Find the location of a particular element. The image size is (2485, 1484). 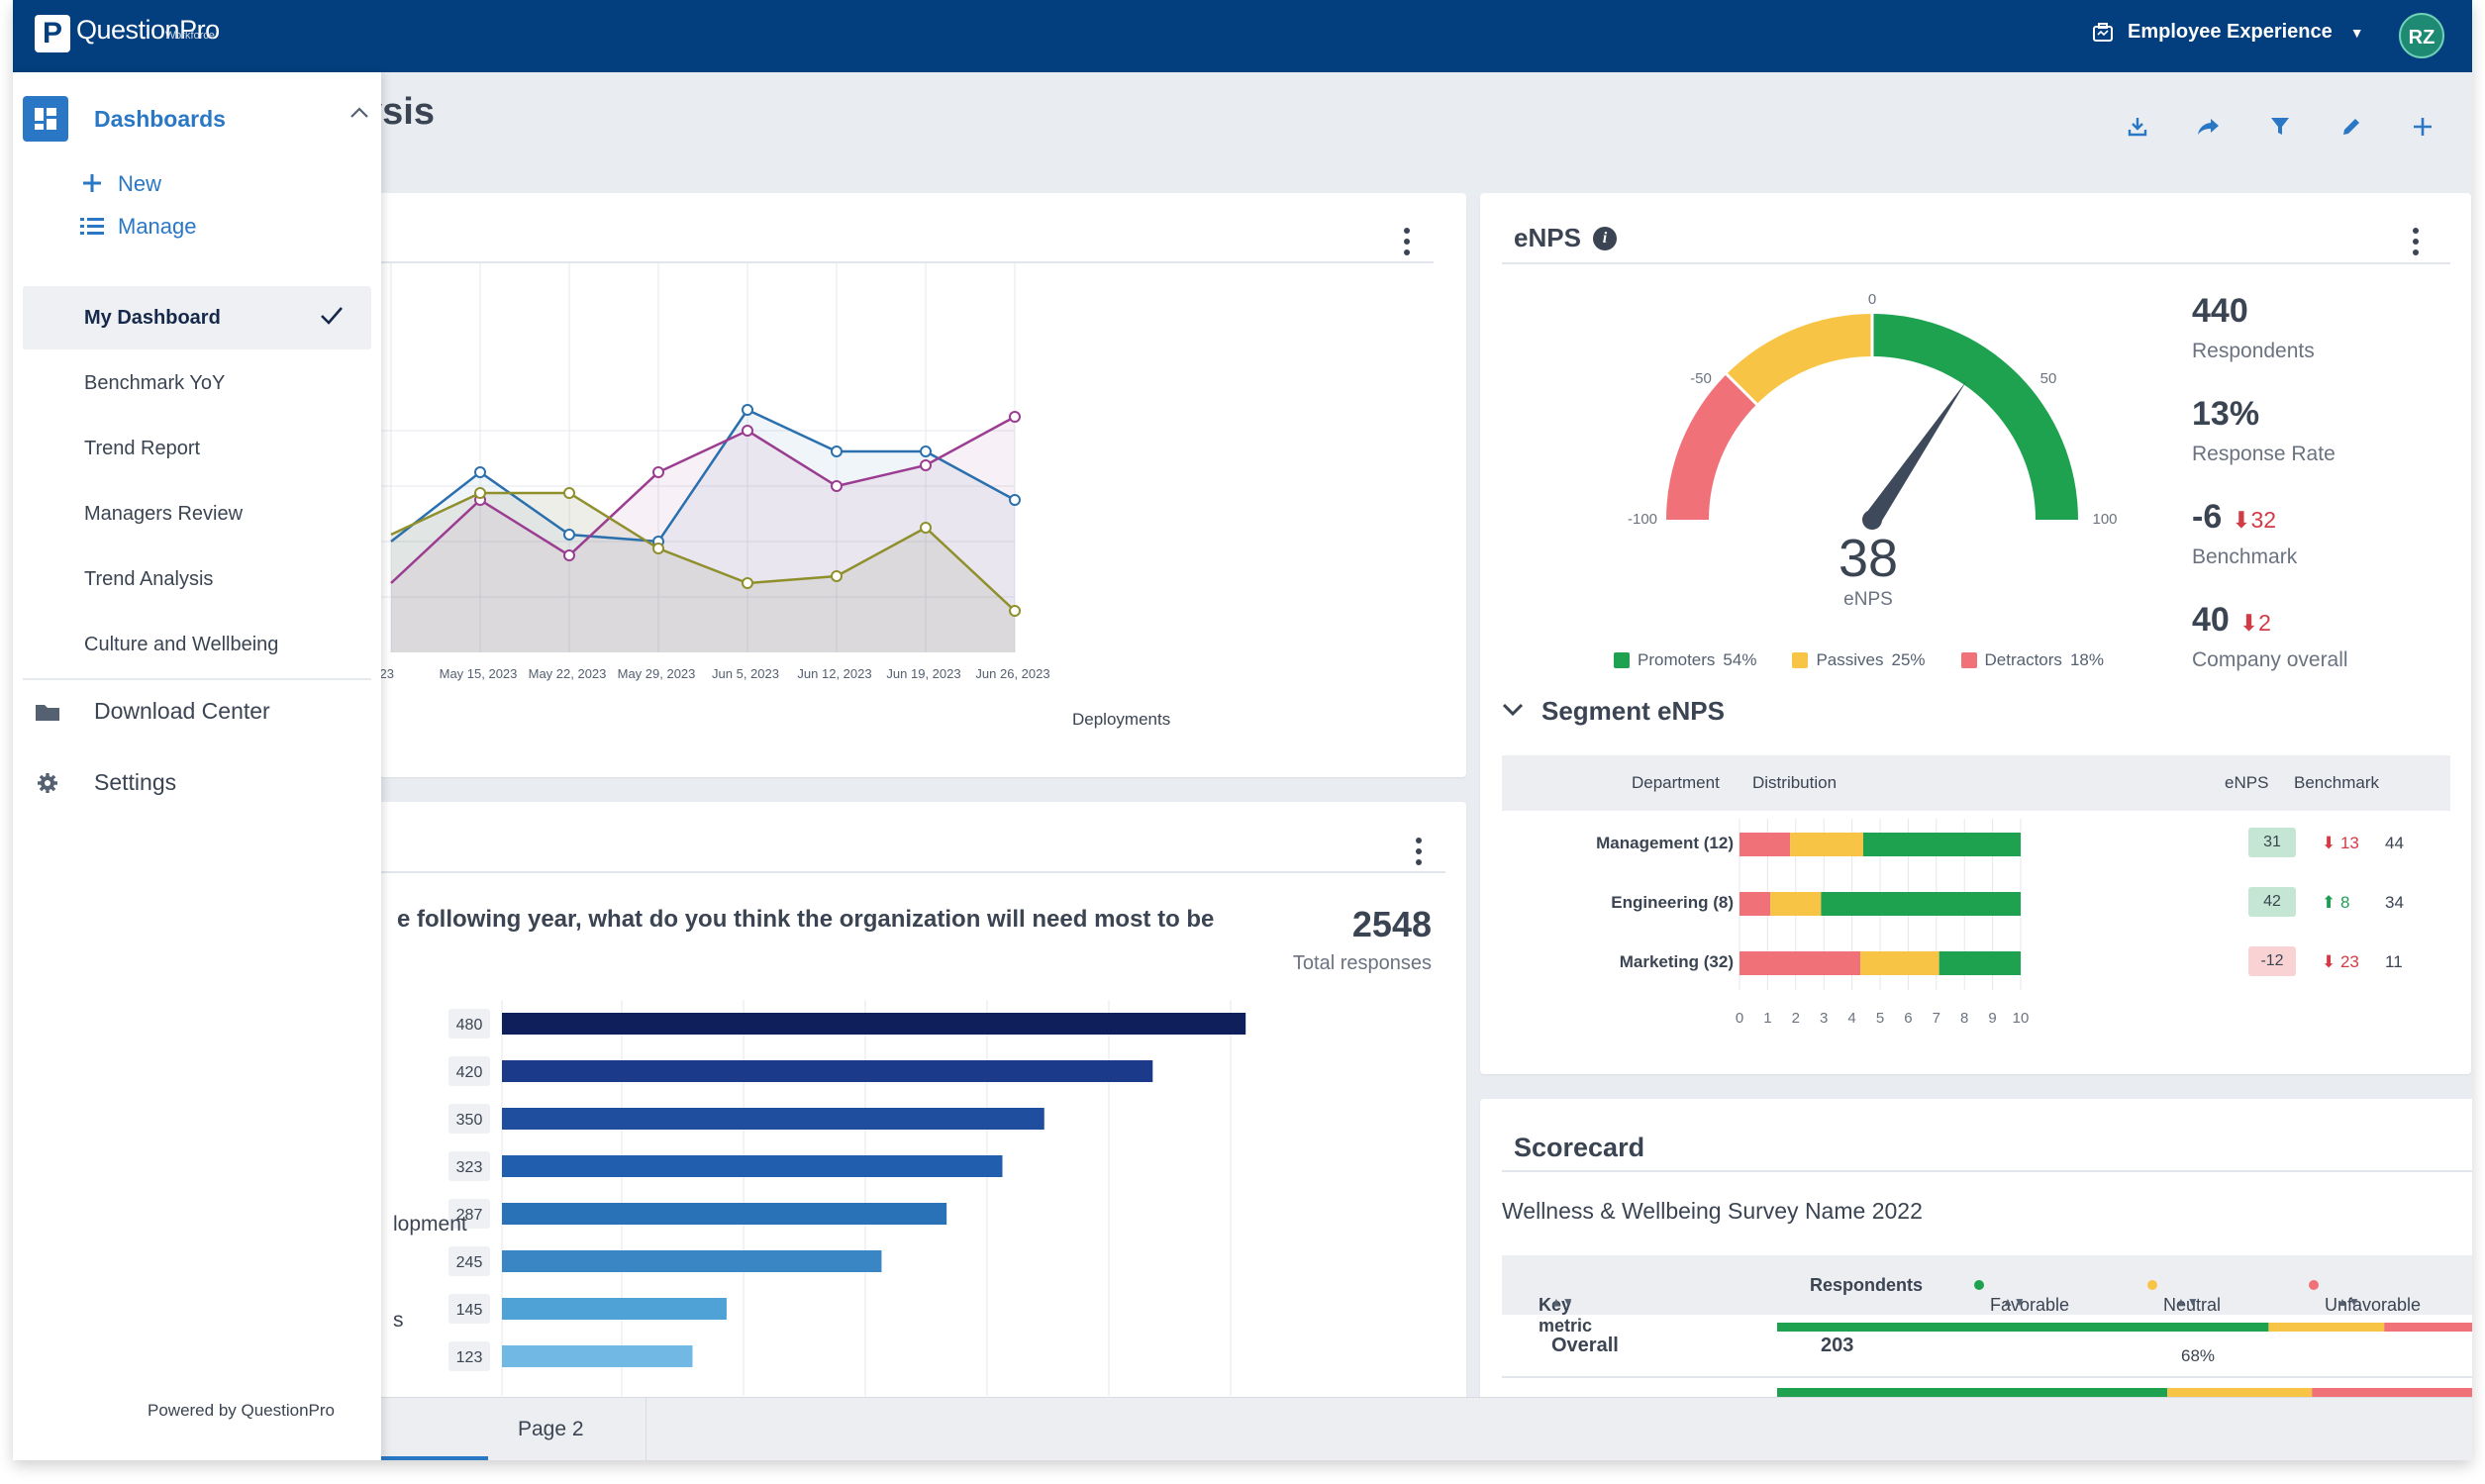

filter-icon is located at coordinates (2280, 126).